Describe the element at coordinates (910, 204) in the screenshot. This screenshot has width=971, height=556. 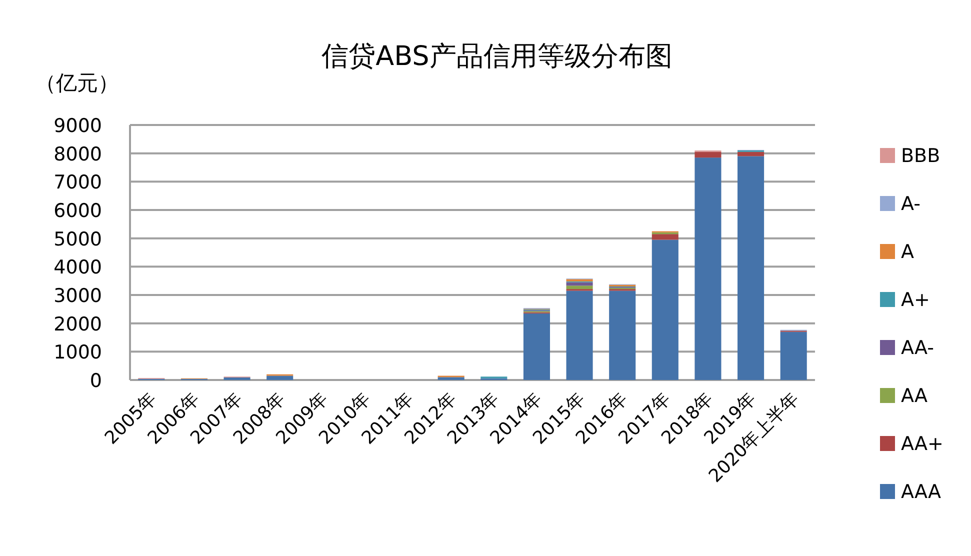
I see `legend-label: A-` at that location.